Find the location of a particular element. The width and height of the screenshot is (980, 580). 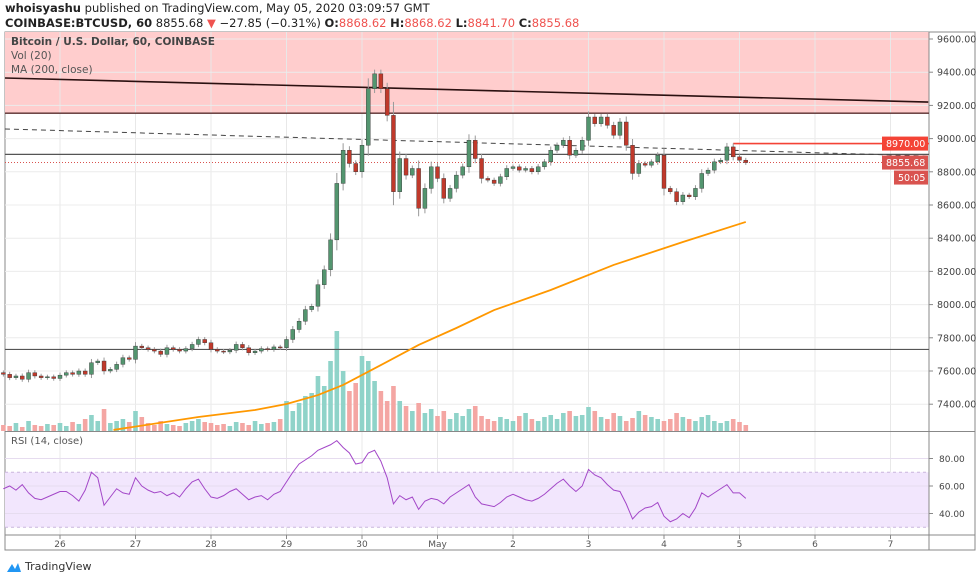

x-tick-label: 27 is located at coordinates (135, 545).